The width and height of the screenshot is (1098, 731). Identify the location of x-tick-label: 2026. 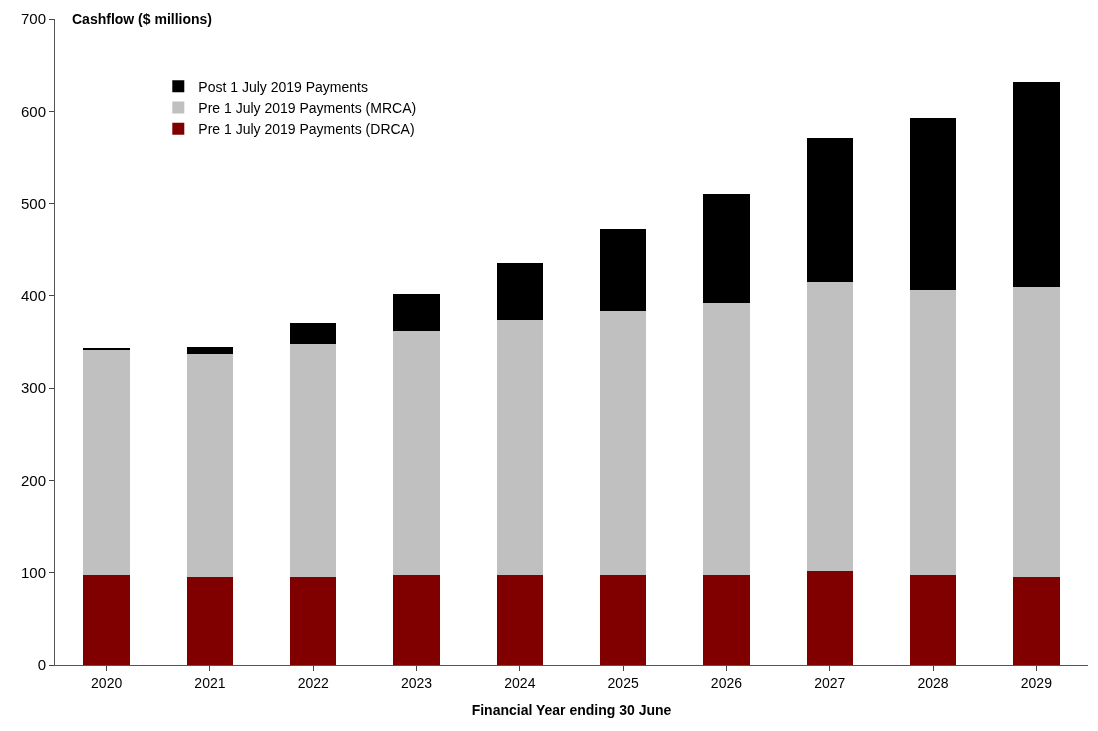
(726, 682).